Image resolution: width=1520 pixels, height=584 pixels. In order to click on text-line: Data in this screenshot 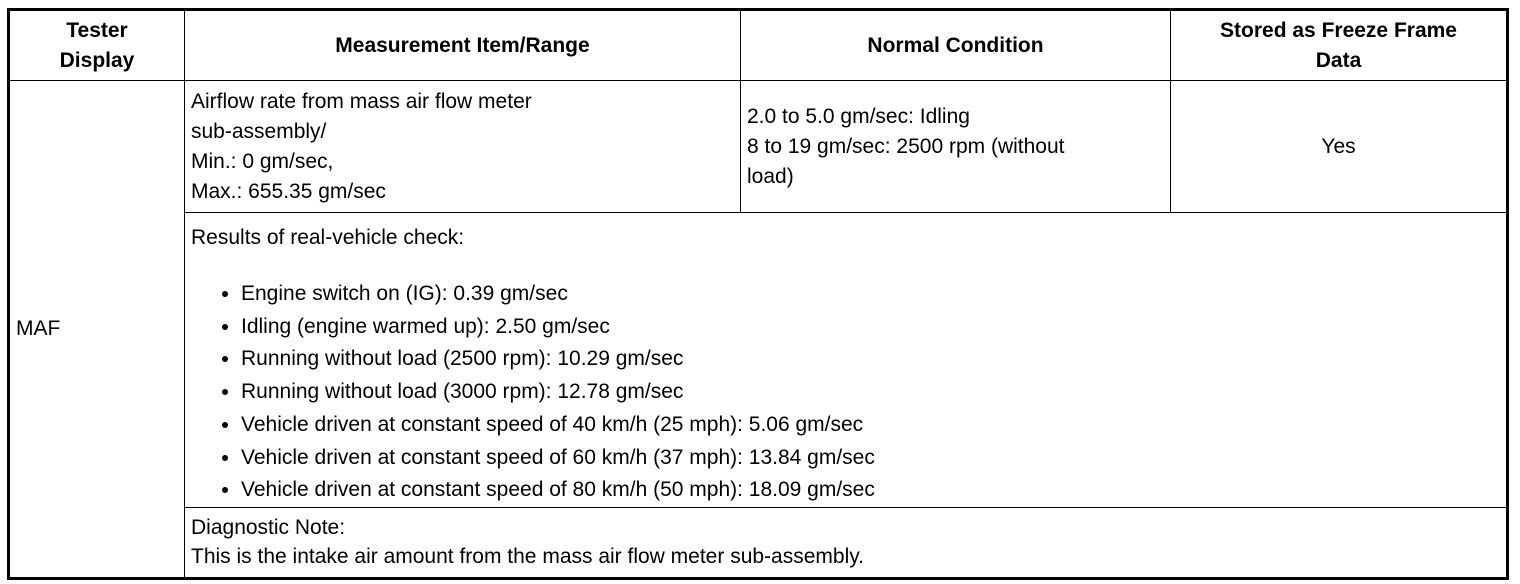, I will do `click(1338, 60)`.